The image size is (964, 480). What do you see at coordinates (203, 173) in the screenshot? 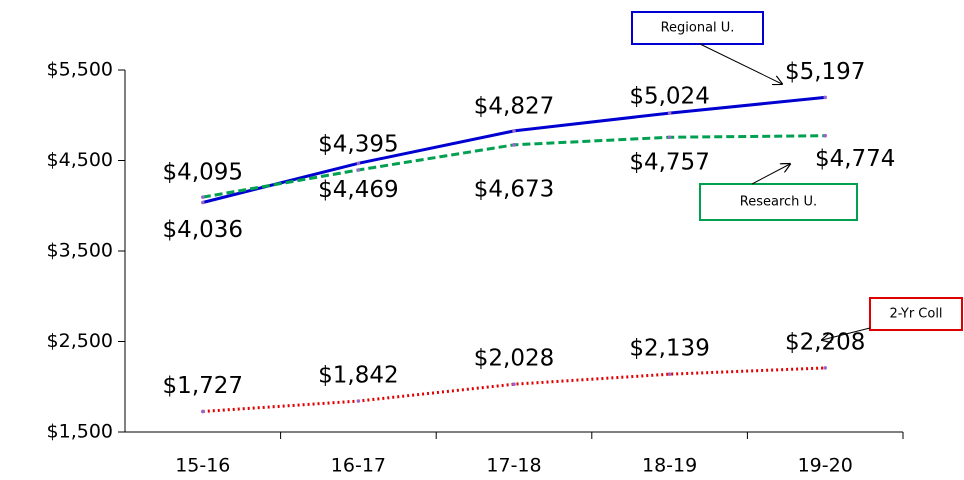
I see `value-label: $4,095` at bounding box center [203, 173].